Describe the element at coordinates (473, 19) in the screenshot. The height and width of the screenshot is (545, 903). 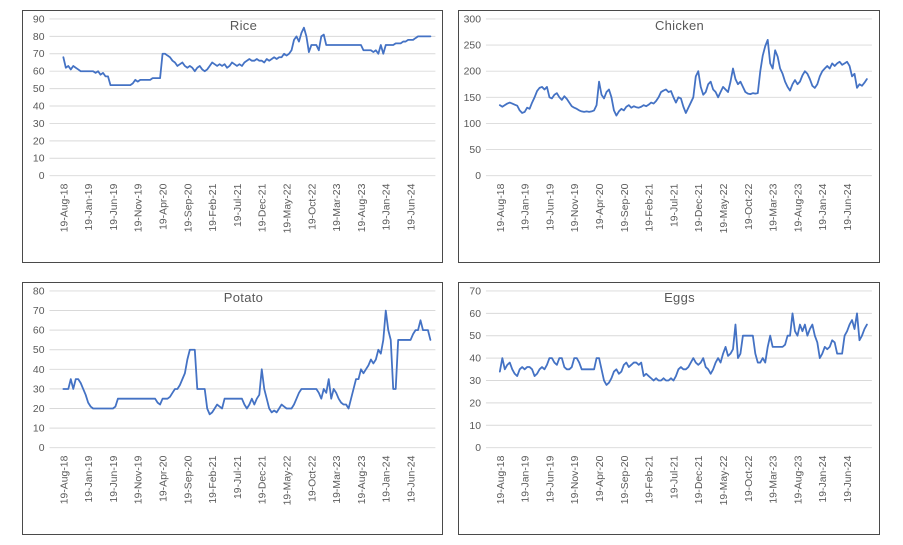
I see `y-tick-label-300: 300` at that location.